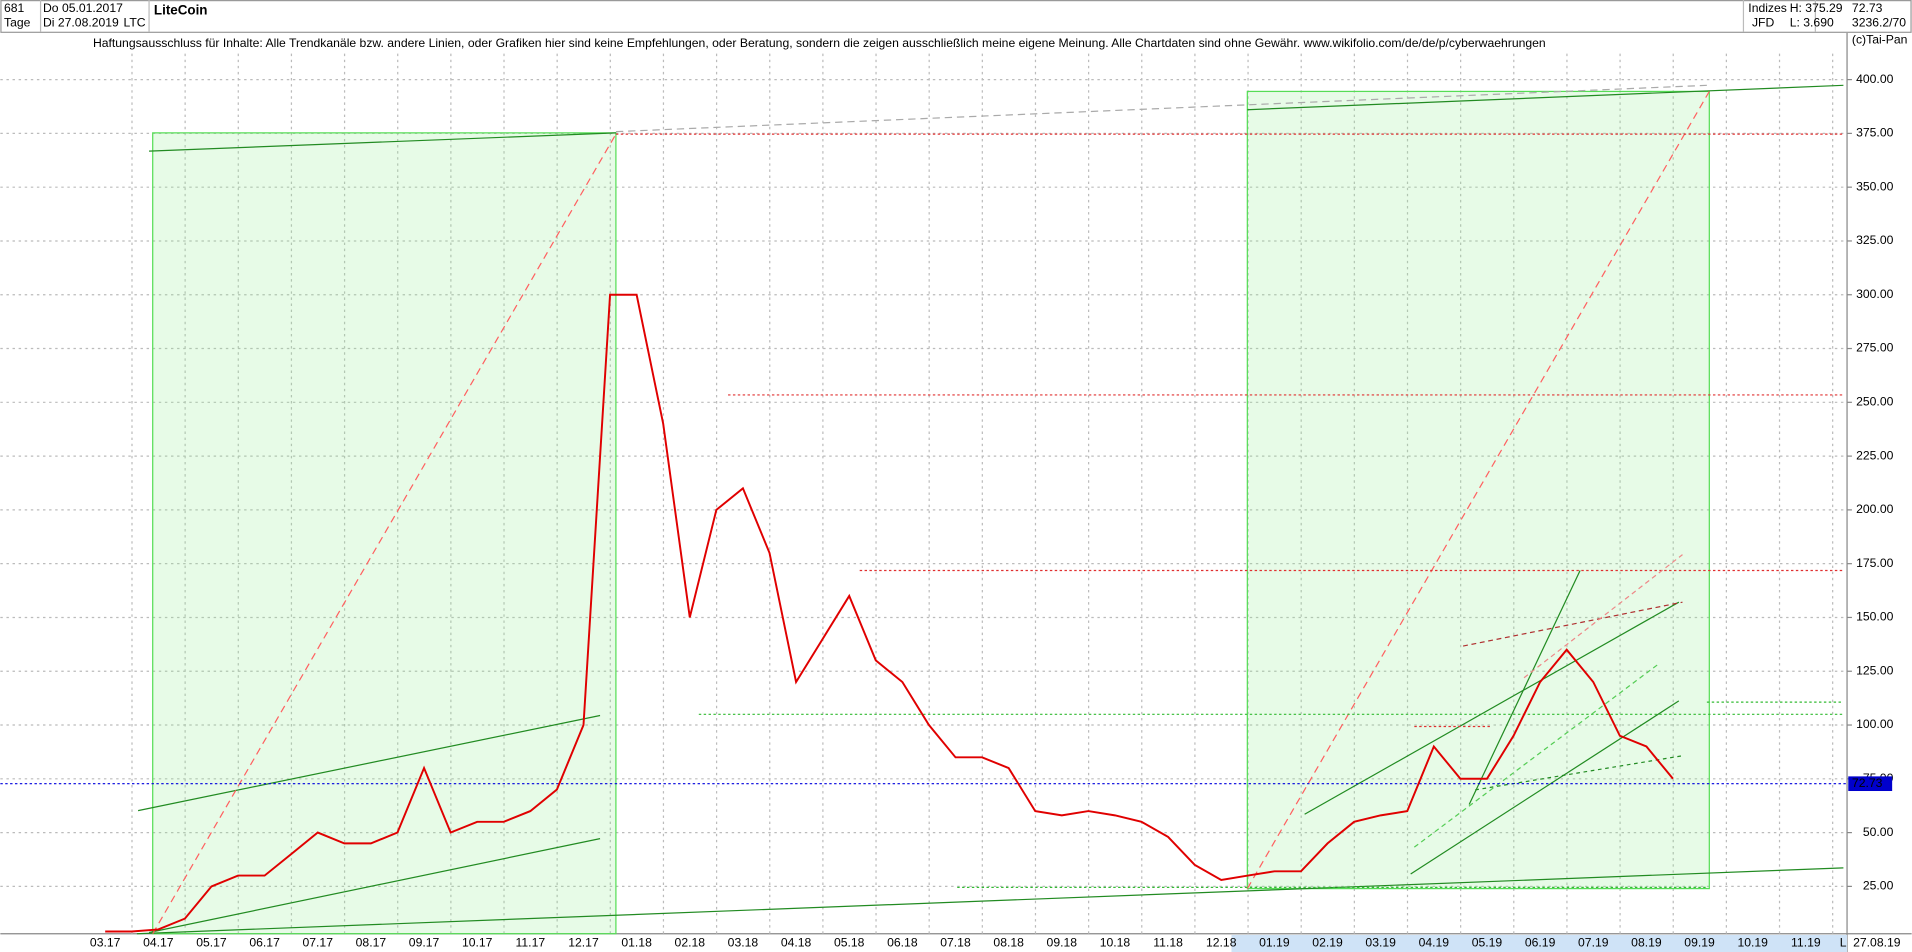 The image size is (1912, 952). I want to click on x-tick-label: 07.17, so click(318, 943).